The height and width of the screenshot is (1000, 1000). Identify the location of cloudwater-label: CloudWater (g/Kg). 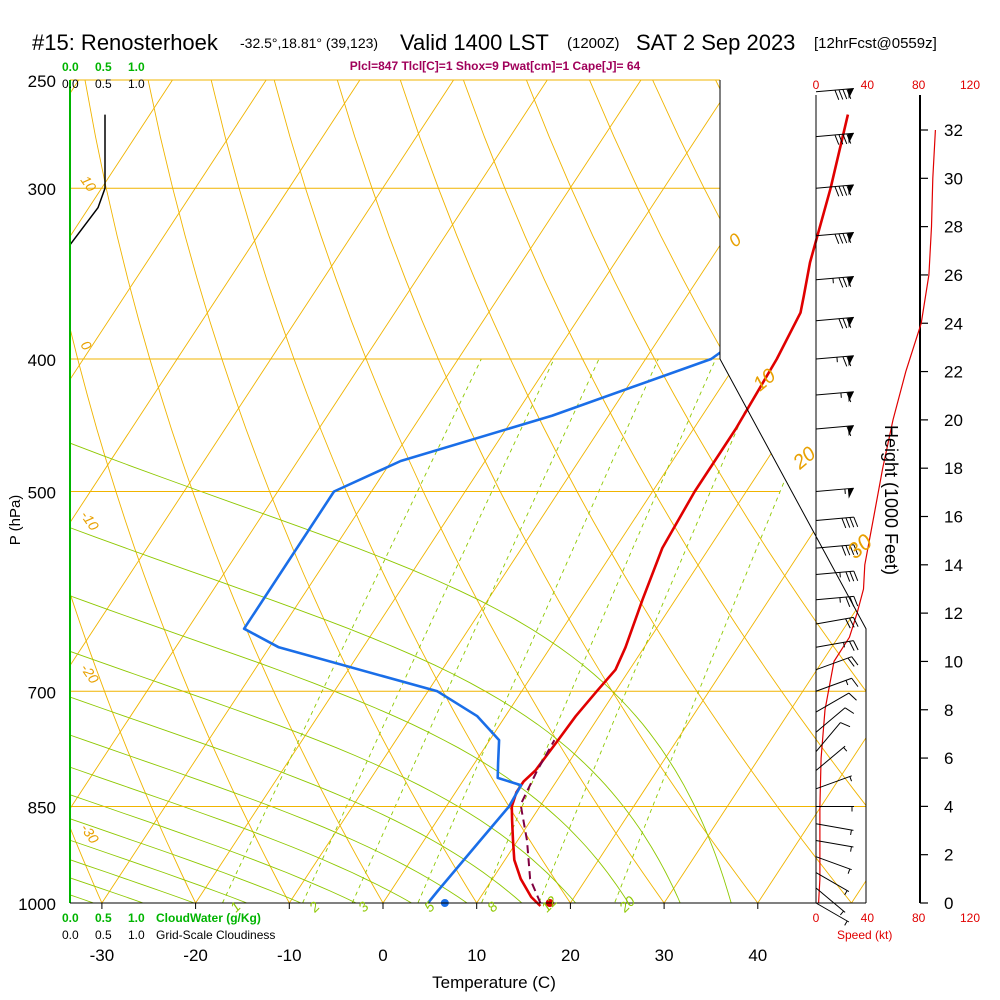
(208, 918).